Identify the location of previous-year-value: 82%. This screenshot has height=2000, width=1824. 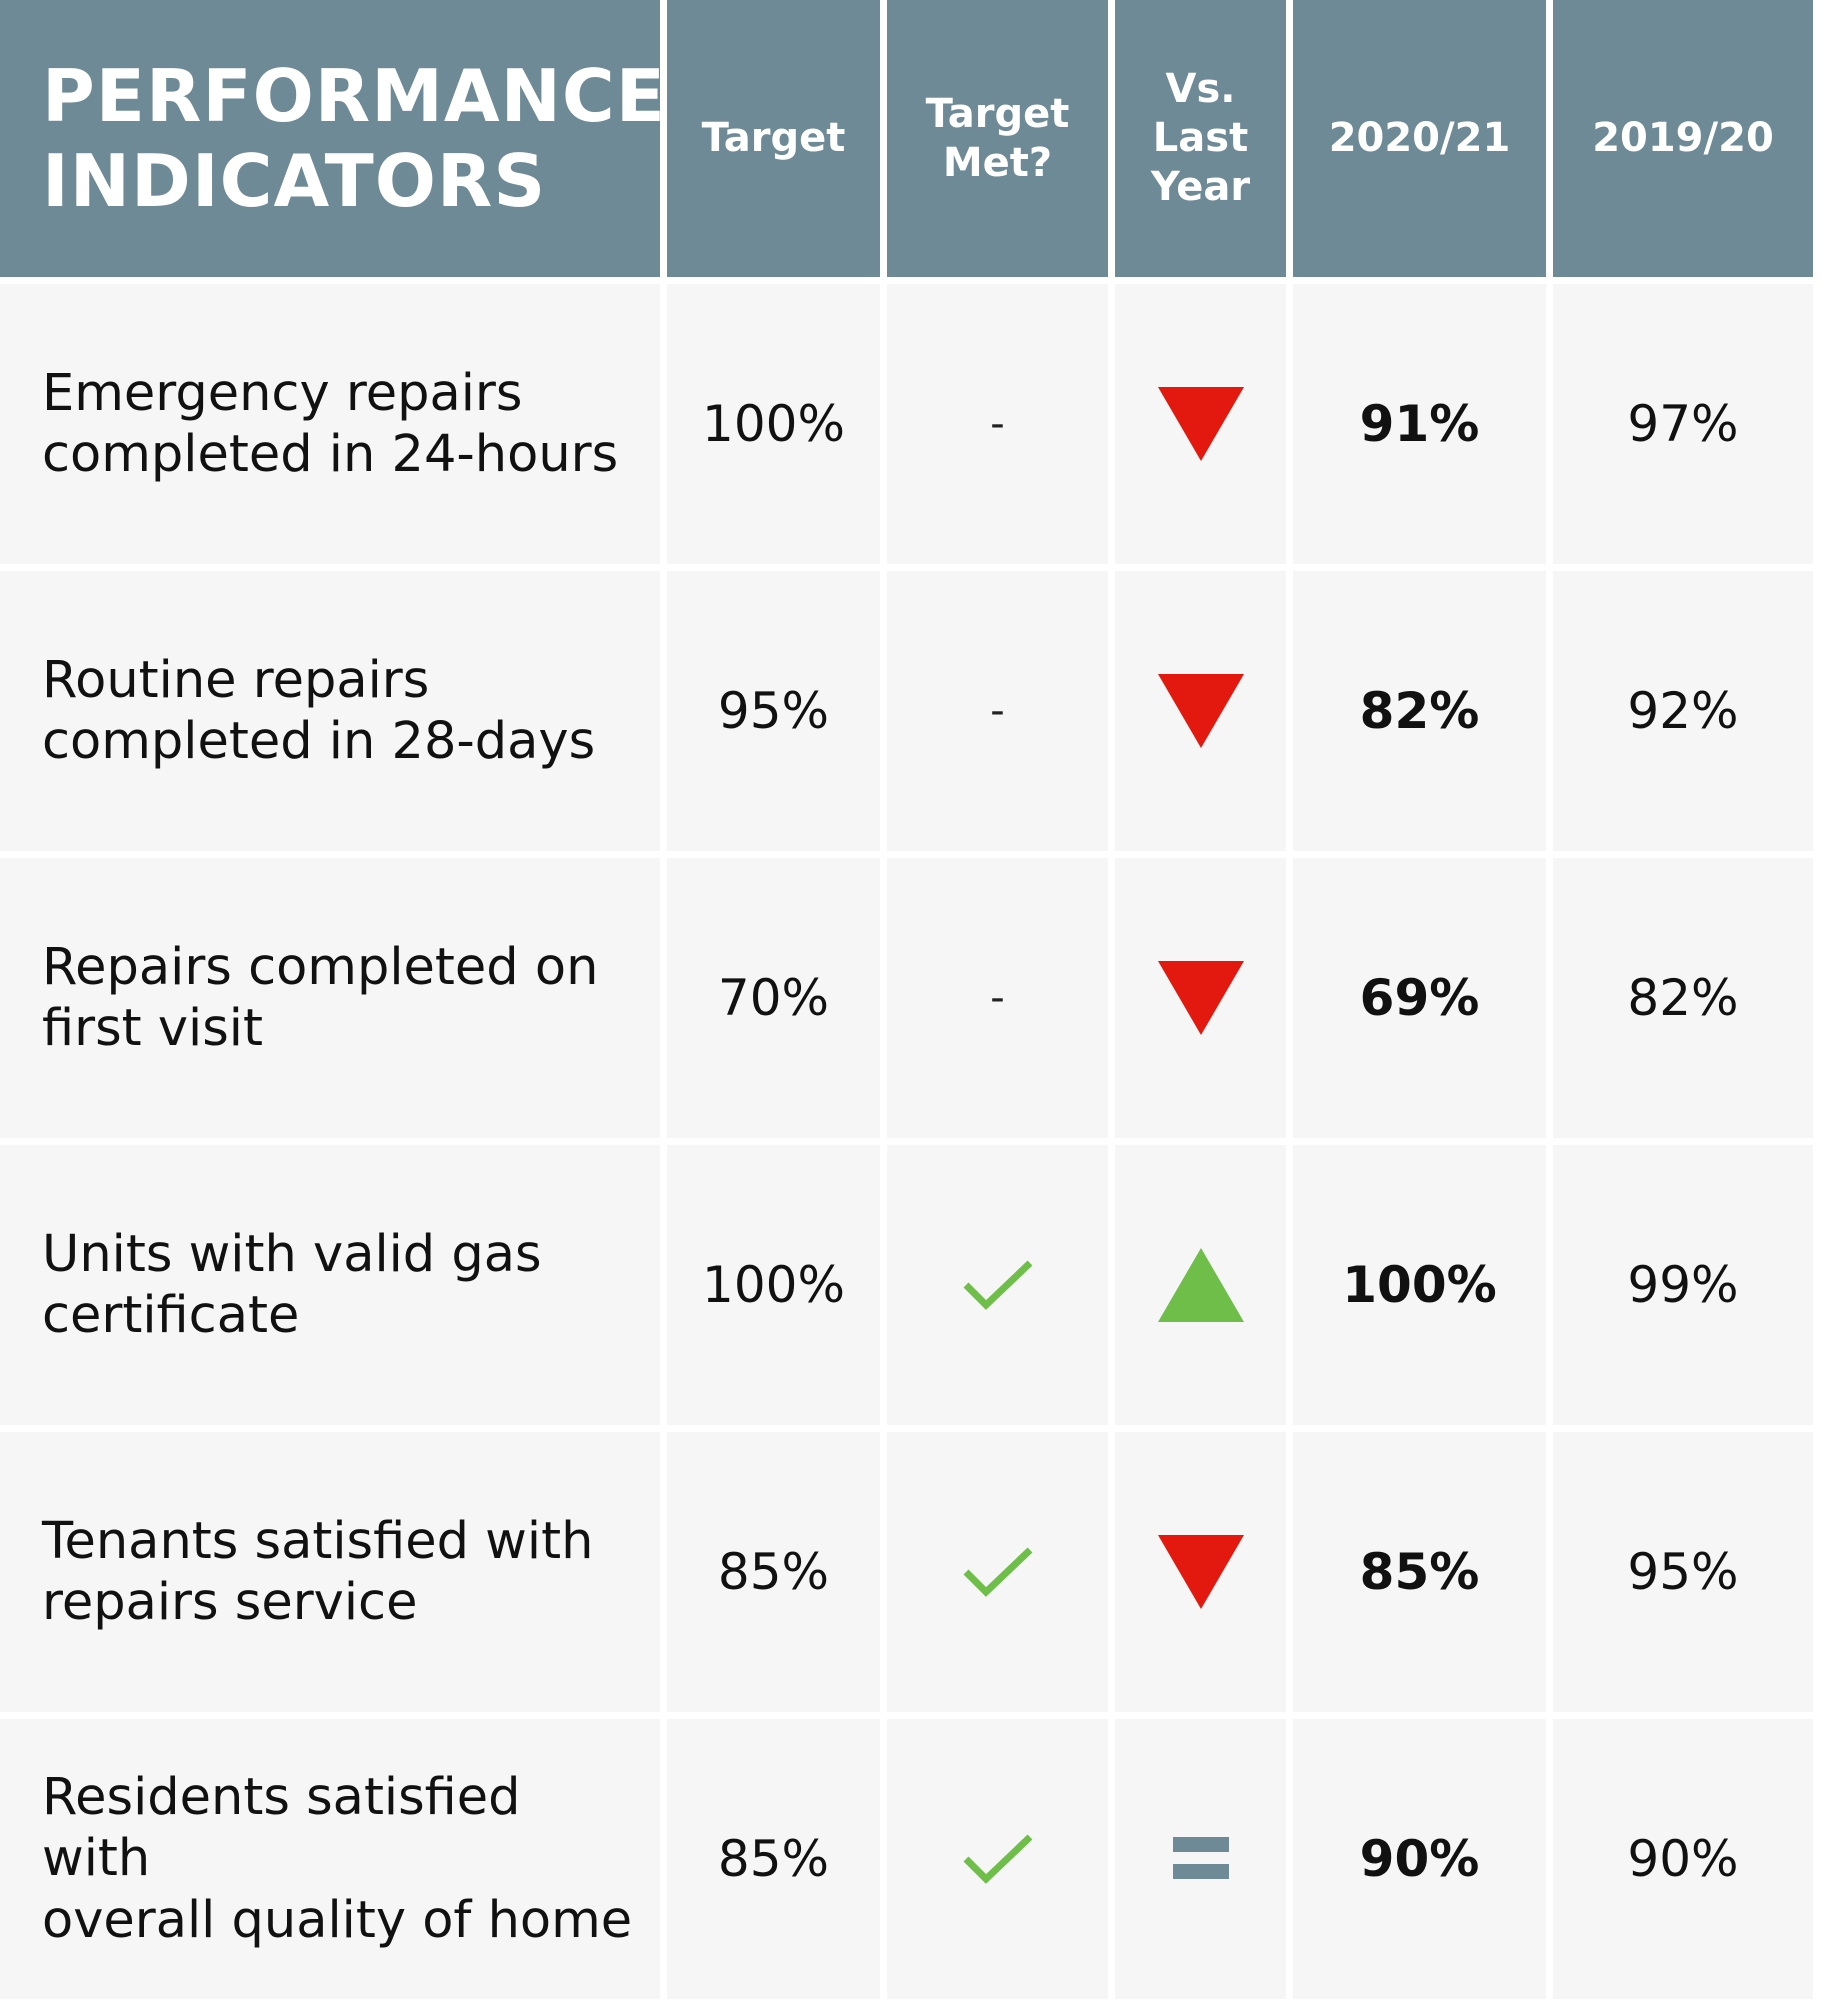
(1683, 998).